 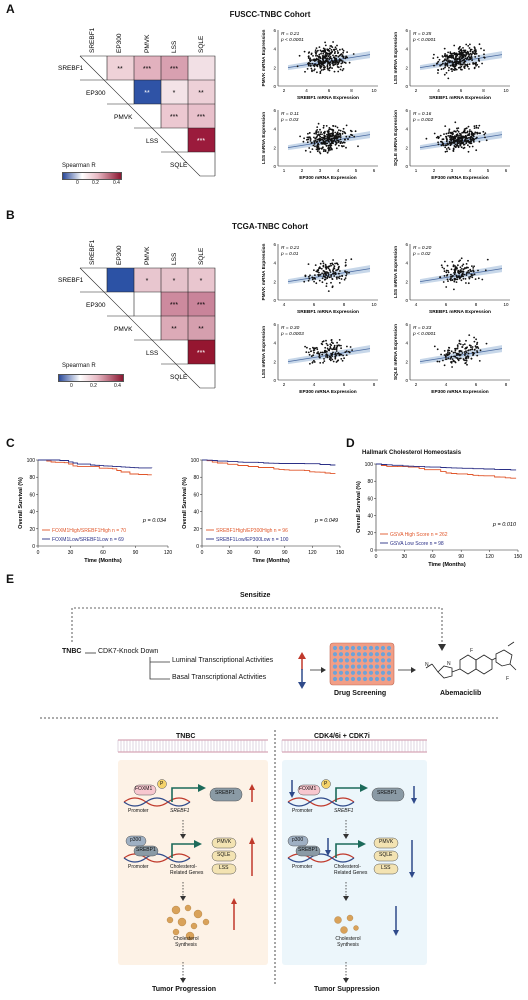 What do you see at coordinates (72, 651) in the screenshot?
I see `tnbc-label: TNBC` at bounding box center [72, 651].